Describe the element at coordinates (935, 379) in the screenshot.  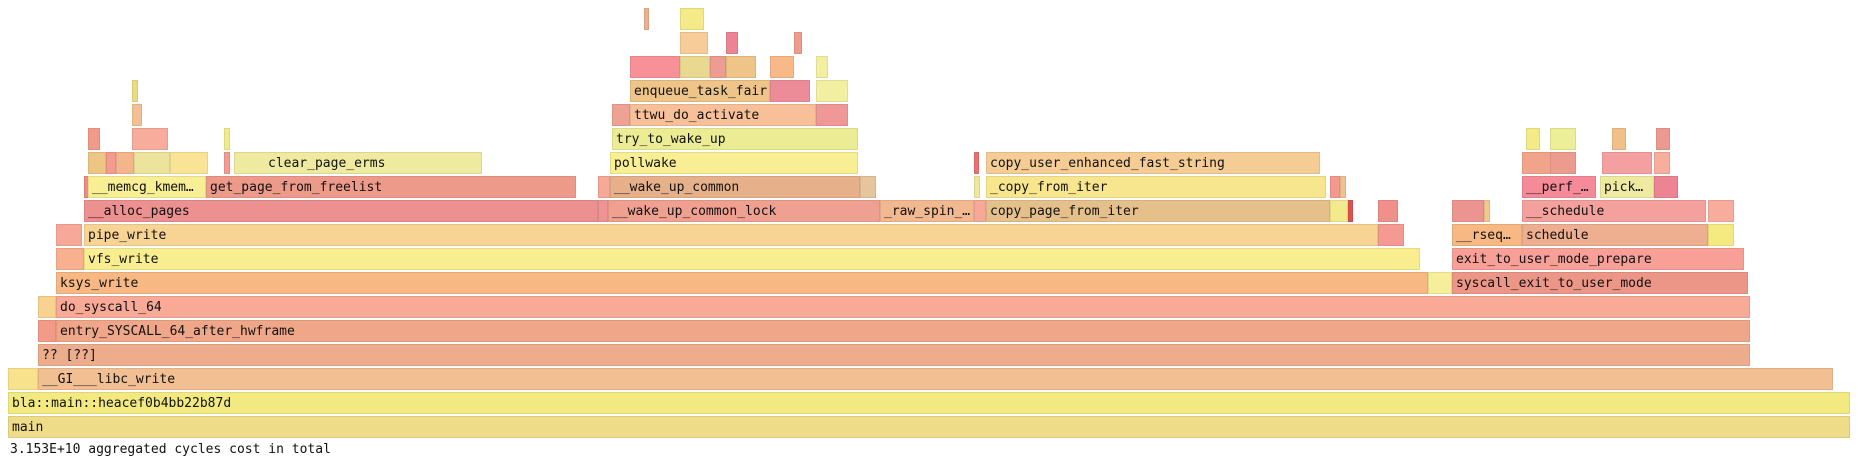
I see `flame-frame: __GI___libc_write` at that location.